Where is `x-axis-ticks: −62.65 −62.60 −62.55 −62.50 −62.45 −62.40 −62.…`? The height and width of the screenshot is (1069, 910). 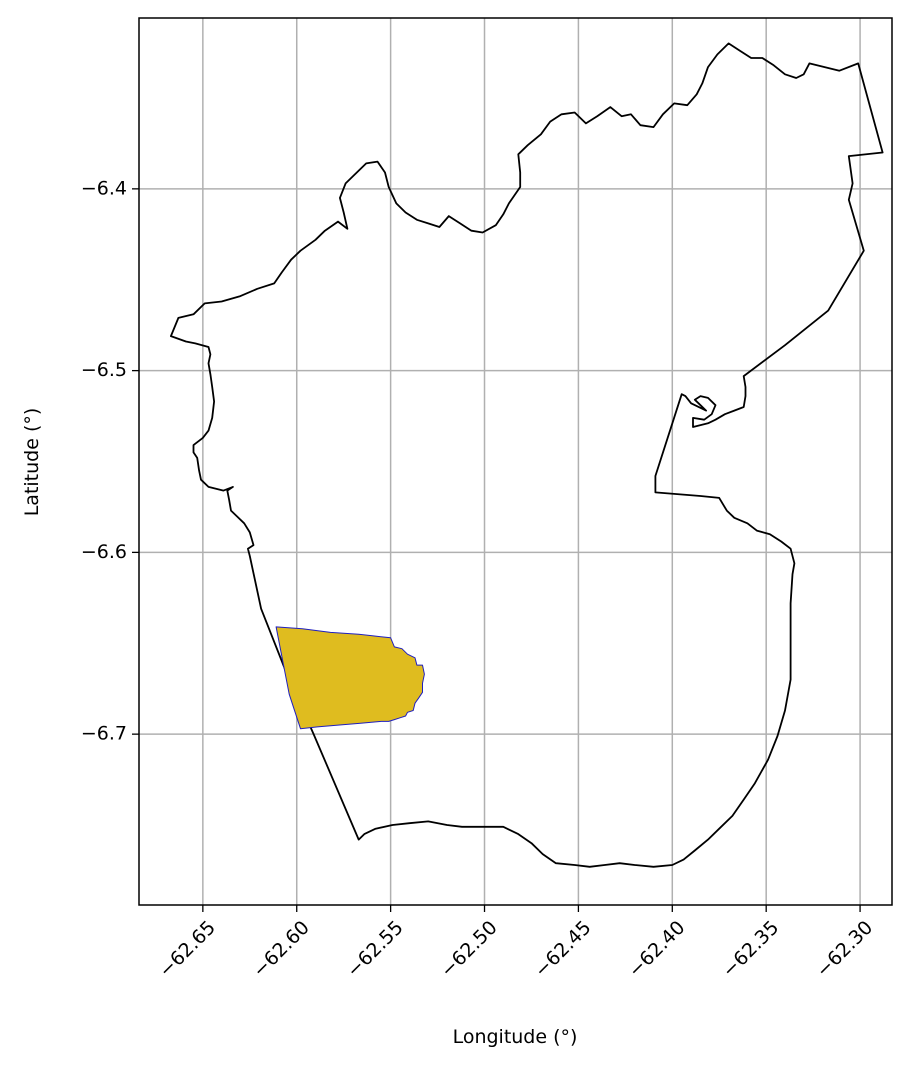 x-axis-ticks: −62.65 −62.60 −62.55 −62.50 −62.45 −62.40 −62.… is located at coordinates (516, 943).